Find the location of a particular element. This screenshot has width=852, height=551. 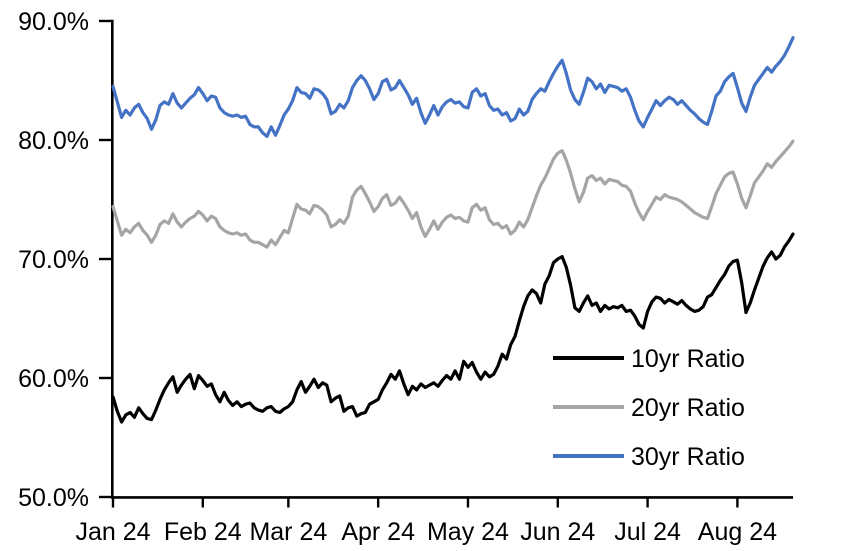

x-axis-tick-label: Jan 24 is located at coordinates (112, 532).